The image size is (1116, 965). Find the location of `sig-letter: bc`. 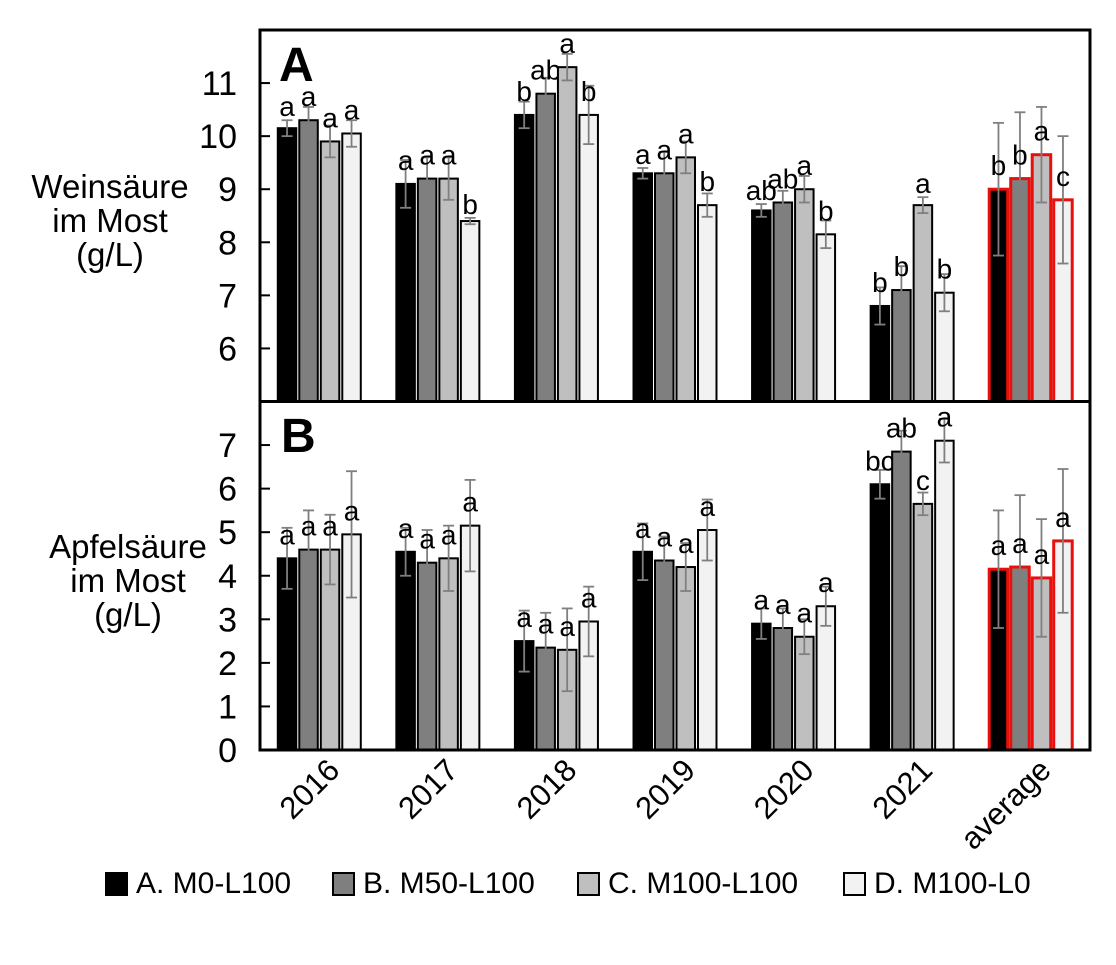

sig-letter: bc is located at coordinates (880, 460).